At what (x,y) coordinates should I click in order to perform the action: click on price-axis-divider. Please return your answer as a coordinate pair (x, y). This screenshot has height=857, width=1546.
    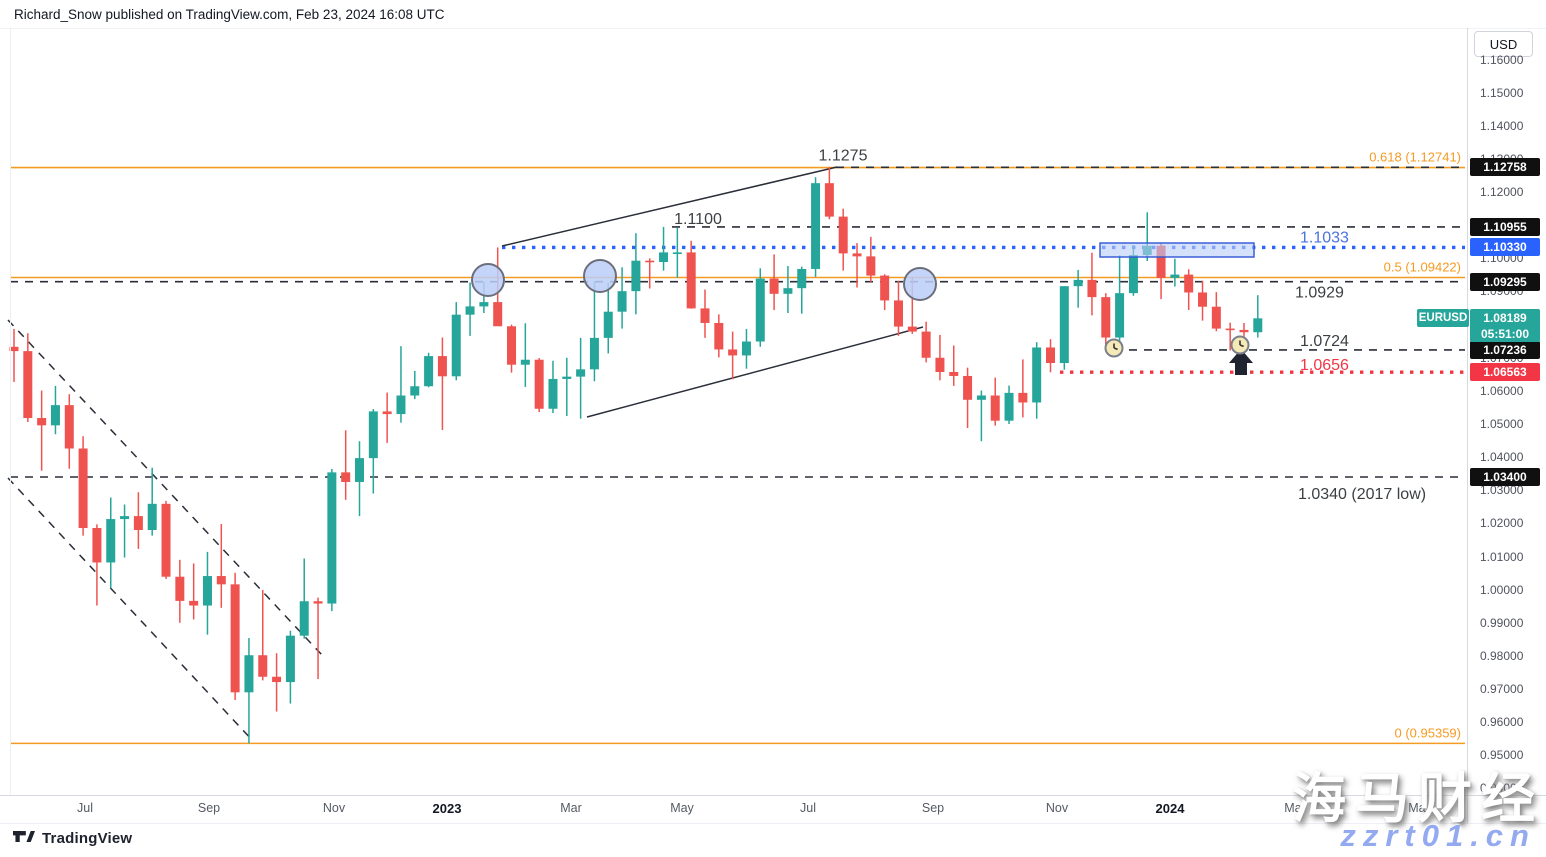
    Looking at the image, I should click on (1467, 425).